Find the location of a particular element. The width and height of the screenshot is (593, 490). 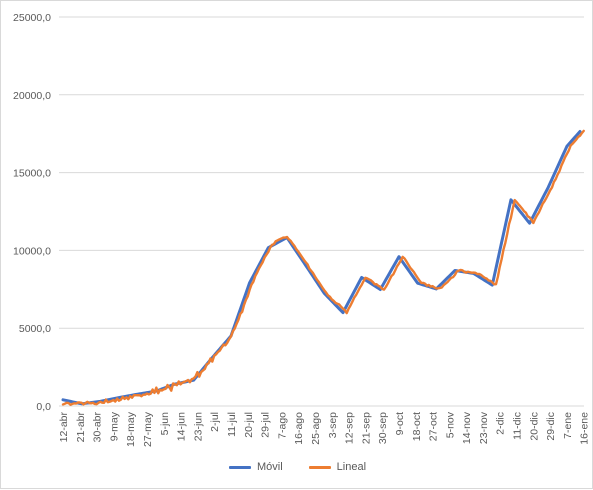

x-tick-label: 14-jun is located at coordinates (182, 426).